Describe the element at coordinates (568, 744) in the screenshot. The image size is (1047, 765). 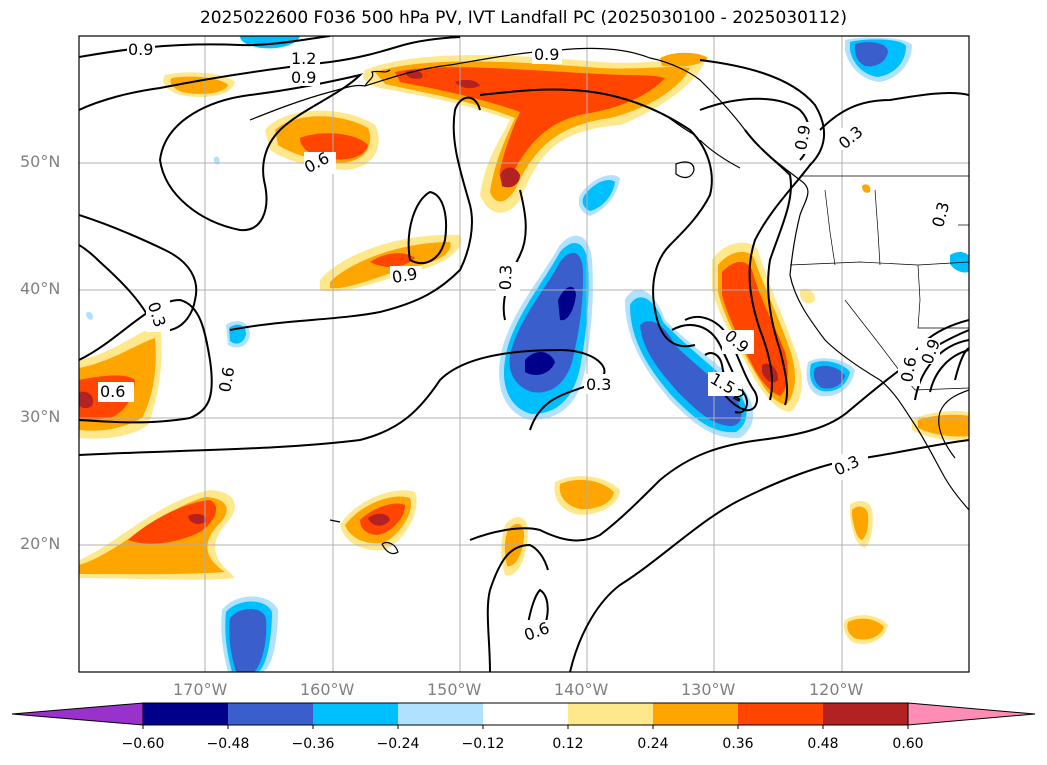
I see `colorbar-tick-label: 0.12` at that location.